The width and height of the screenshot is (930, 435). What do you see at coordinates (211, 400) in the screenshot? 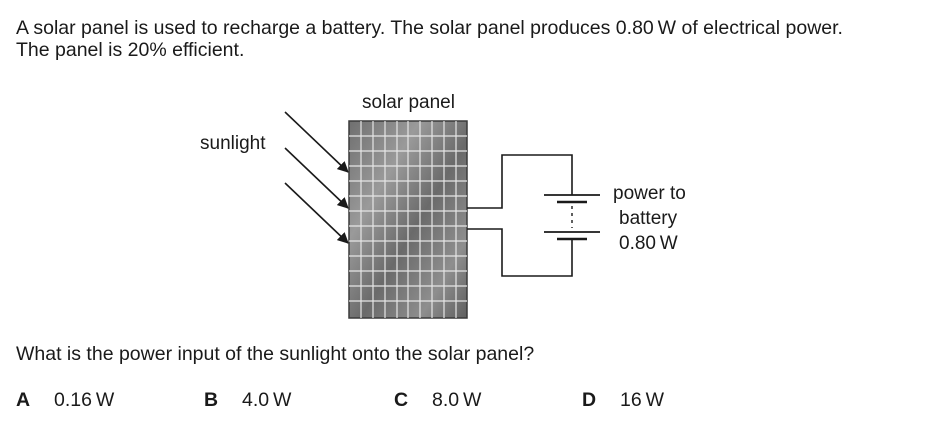
I see `option-letter: B` at bounding box center [211, 400].